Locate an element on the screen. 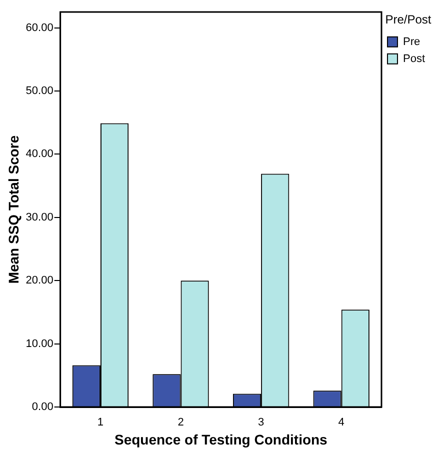 This screenshot has width=439, height=449. y-tick-label: 30.00 is located at coordinates (40, 217).